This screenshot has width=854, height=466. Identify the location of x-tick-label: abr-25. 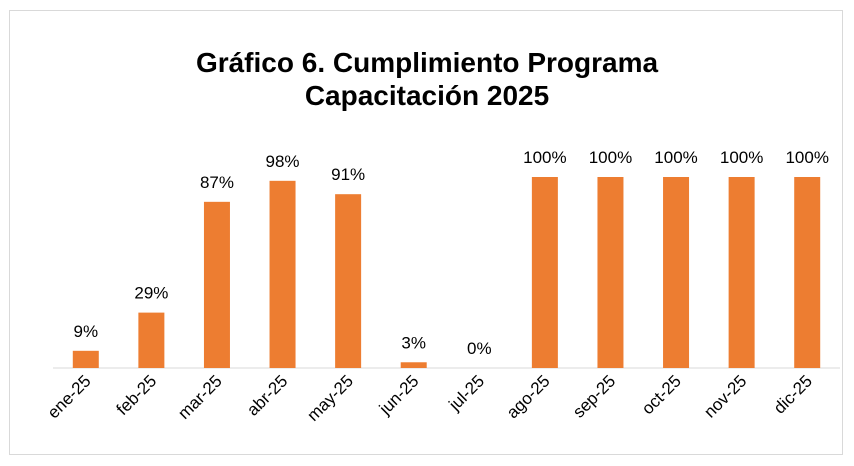
(267, 395).